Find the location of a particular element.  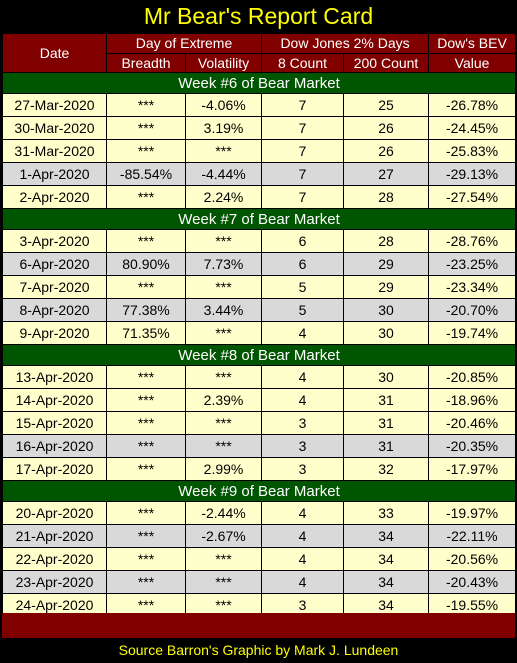

8-count-cell: 5 is located at coordinates (303, 287).